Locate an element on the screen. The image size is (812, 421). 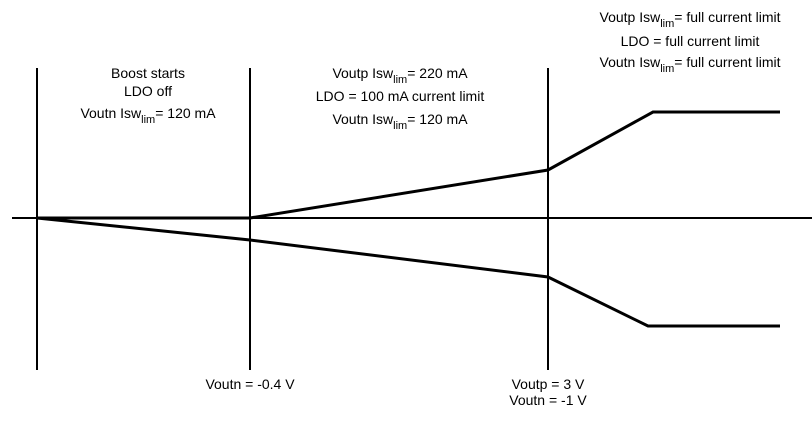
region-label: Voutp Iswlim= 220 mA is located at coordinates (400, 75).